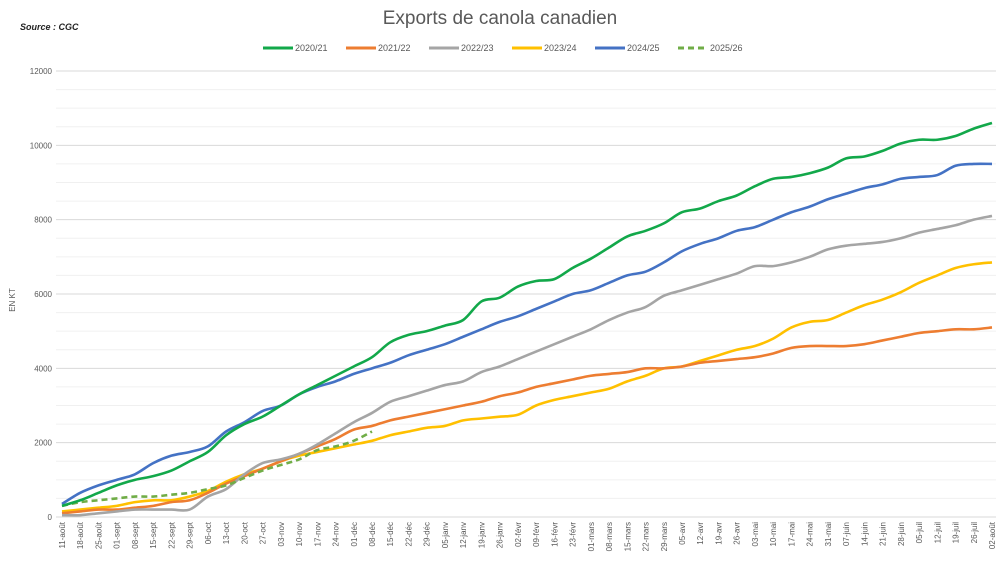 This screenshot has height=567, width=1000. What do you see at coordinates (12, 300) in the screenshot?
I see `y-axis-label: EN KT` at bounding box center [12, 300].